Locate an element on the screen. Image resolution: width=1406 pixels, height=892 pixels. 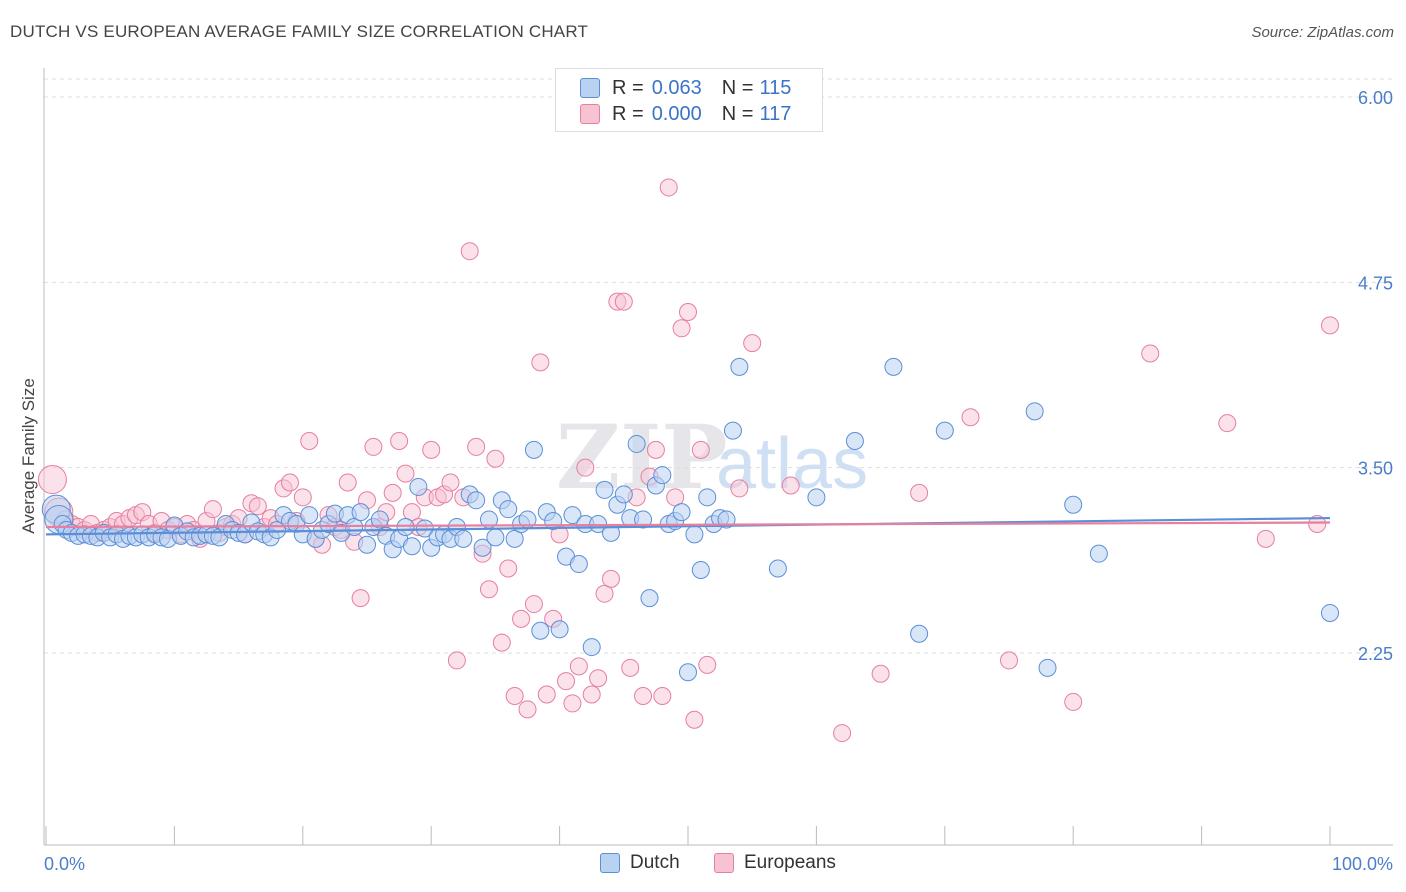
legend-row-dutch: R = 0.063 N = 115 is located at coordinates (685, 88).